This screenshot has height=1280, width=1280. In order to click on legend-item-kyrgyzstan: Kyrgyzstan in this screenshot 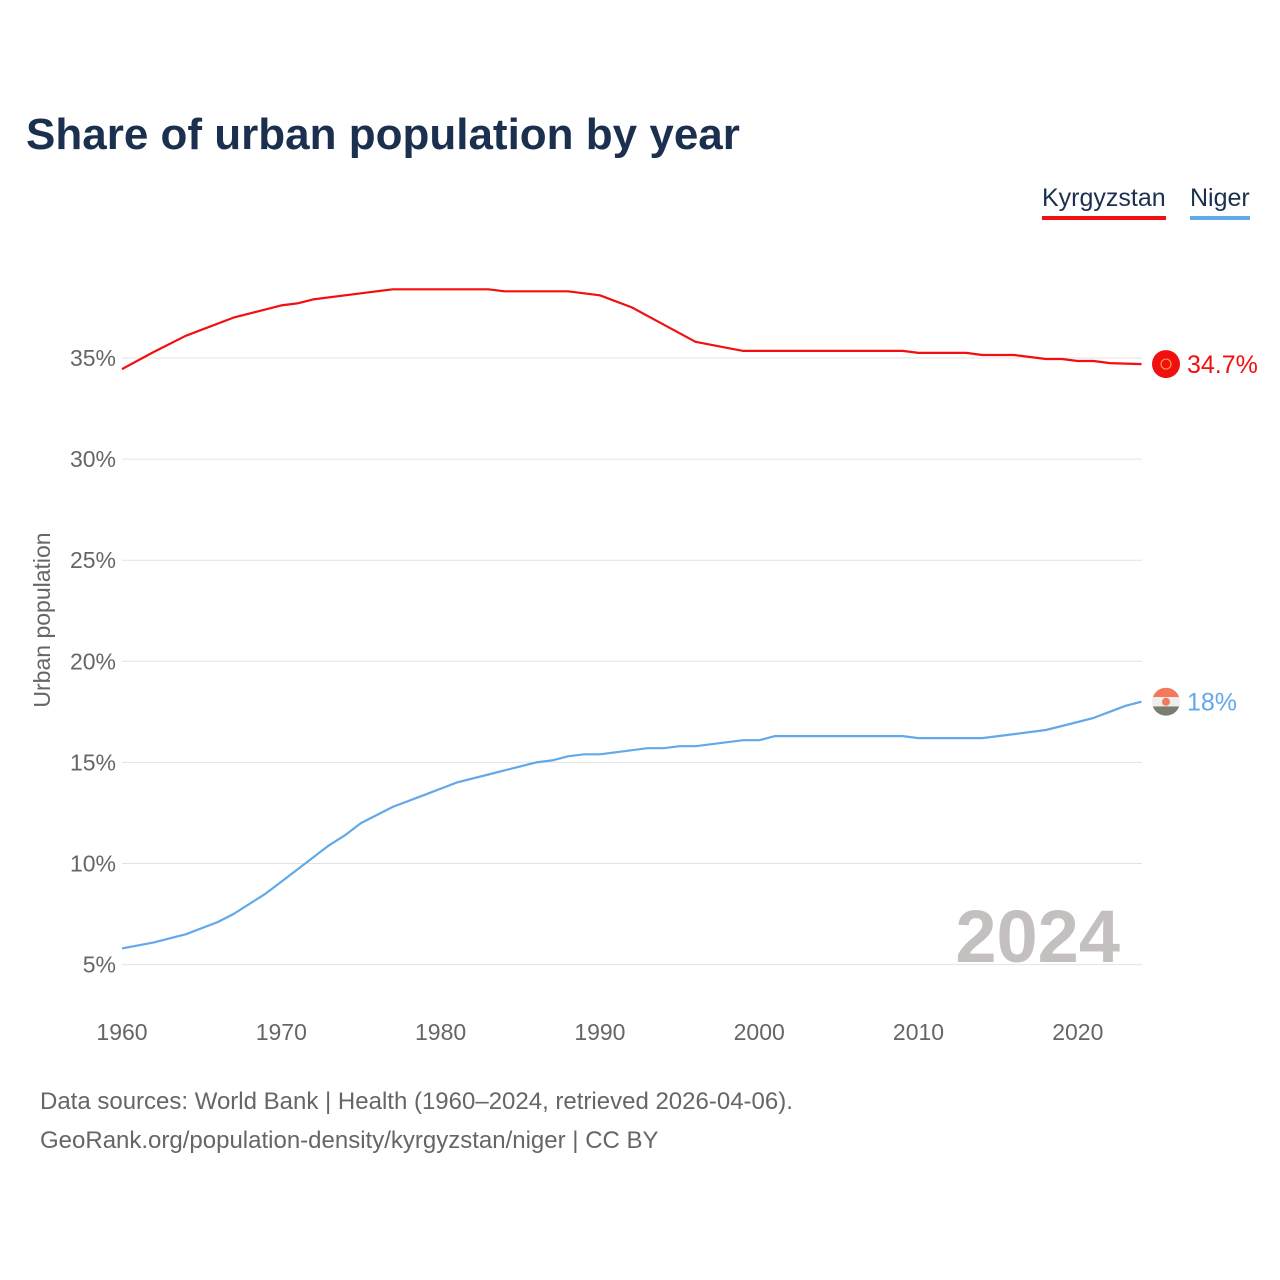, I will do `click(1104, 202)`.